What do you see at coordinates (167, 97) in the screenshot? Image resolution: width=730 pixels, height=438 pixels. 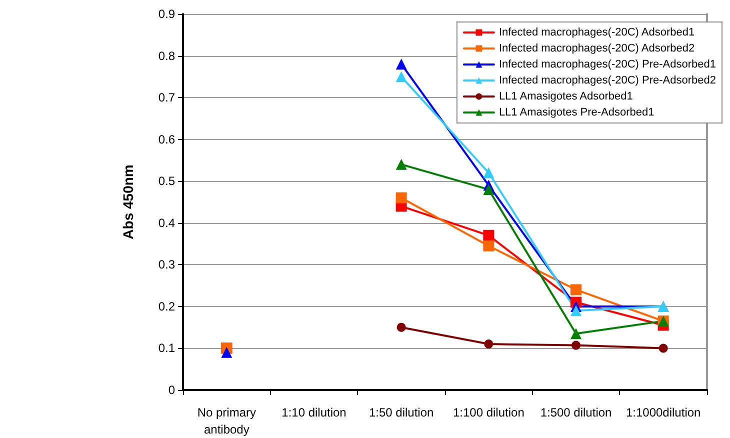 I see `y-tick-label: 0.7` at bounding box center [167, 97].